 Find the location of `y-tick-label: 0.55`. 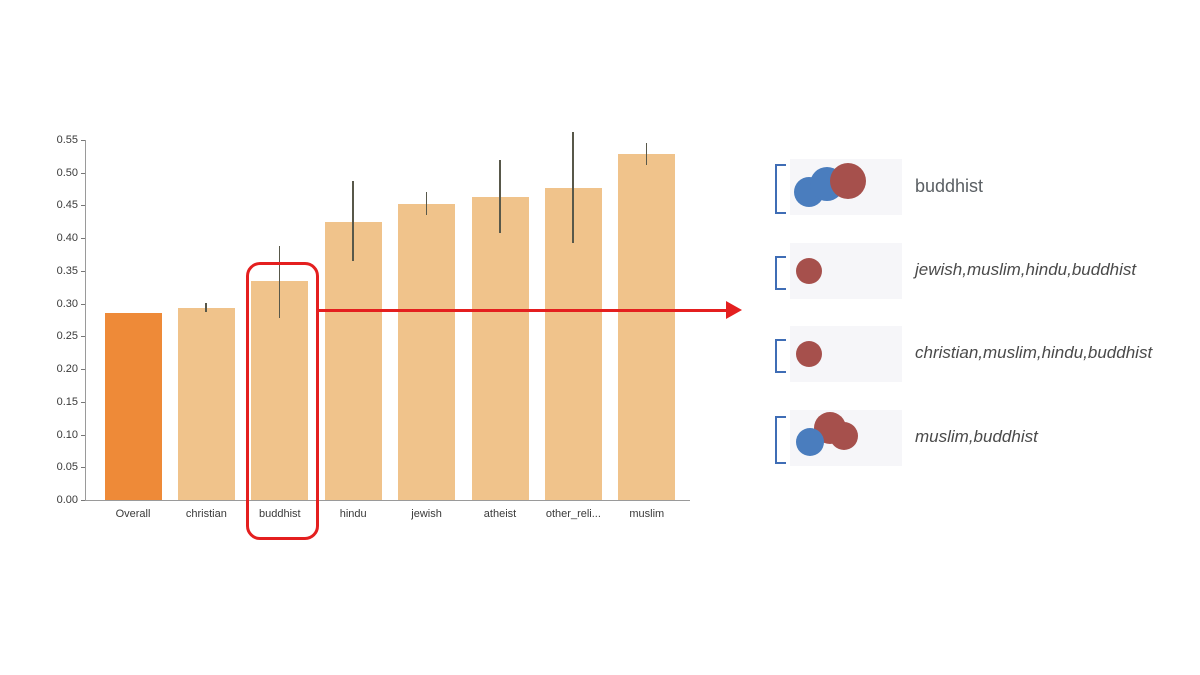

y-tick-label: 0.55 is located at coordinates (67, 140).